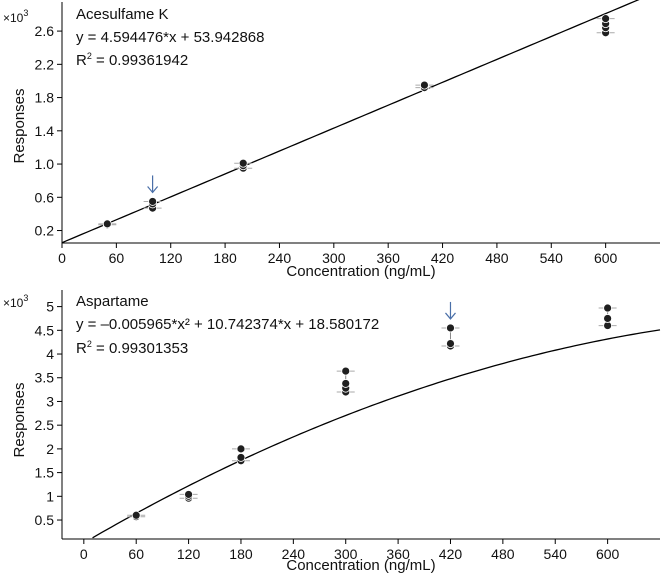 Image resolution: width=662 pixels, height=577 pixels. I want to click on acesulfame-y-tick-label: 2.2, so click(45, 64).